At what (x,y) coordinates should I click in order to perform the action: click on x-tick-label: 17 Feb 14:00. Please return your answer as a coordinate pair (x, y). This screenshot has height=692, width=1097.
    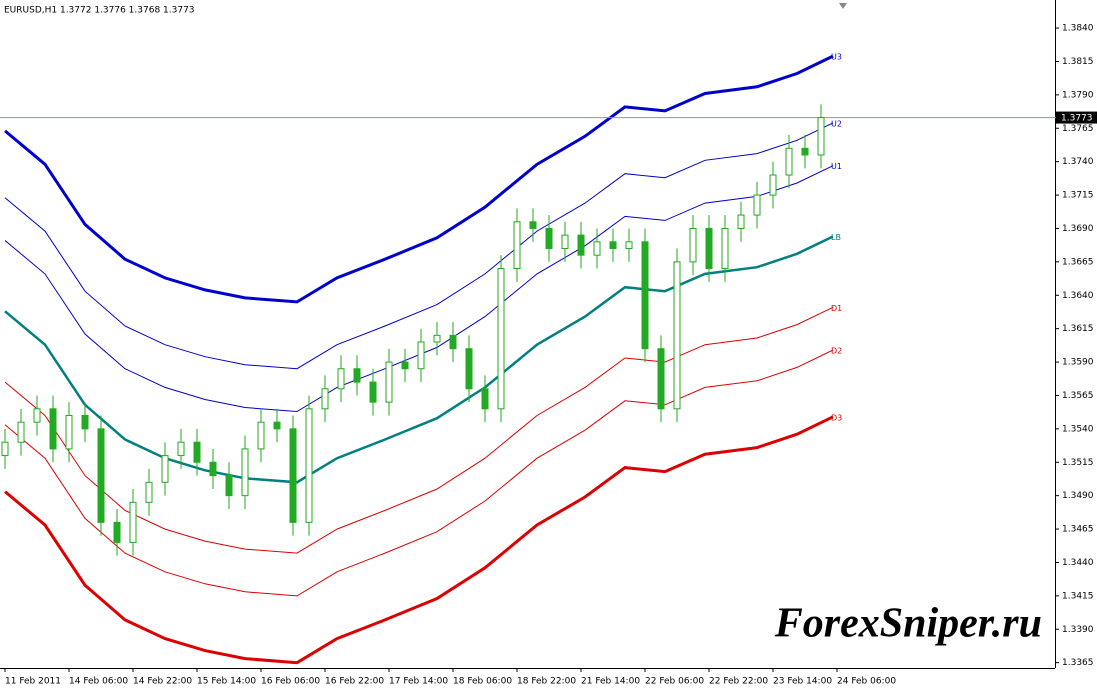
    Looking at the image, I should click on (418, 682).